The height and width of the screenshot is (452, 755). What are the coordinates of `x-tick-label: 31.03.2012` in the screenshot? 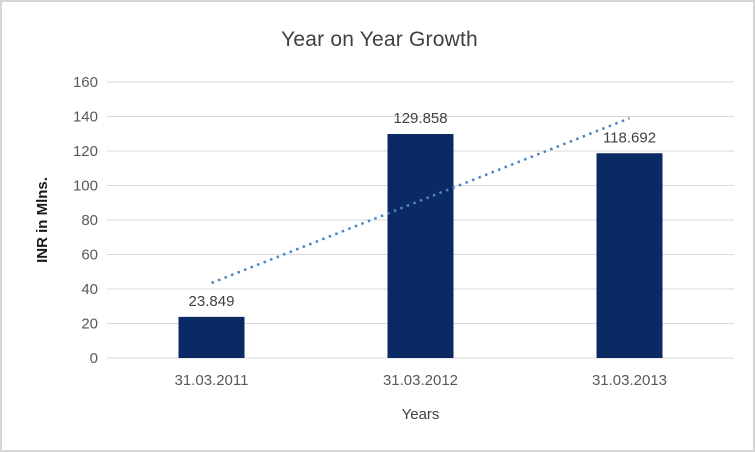 It's located at (420, 380).